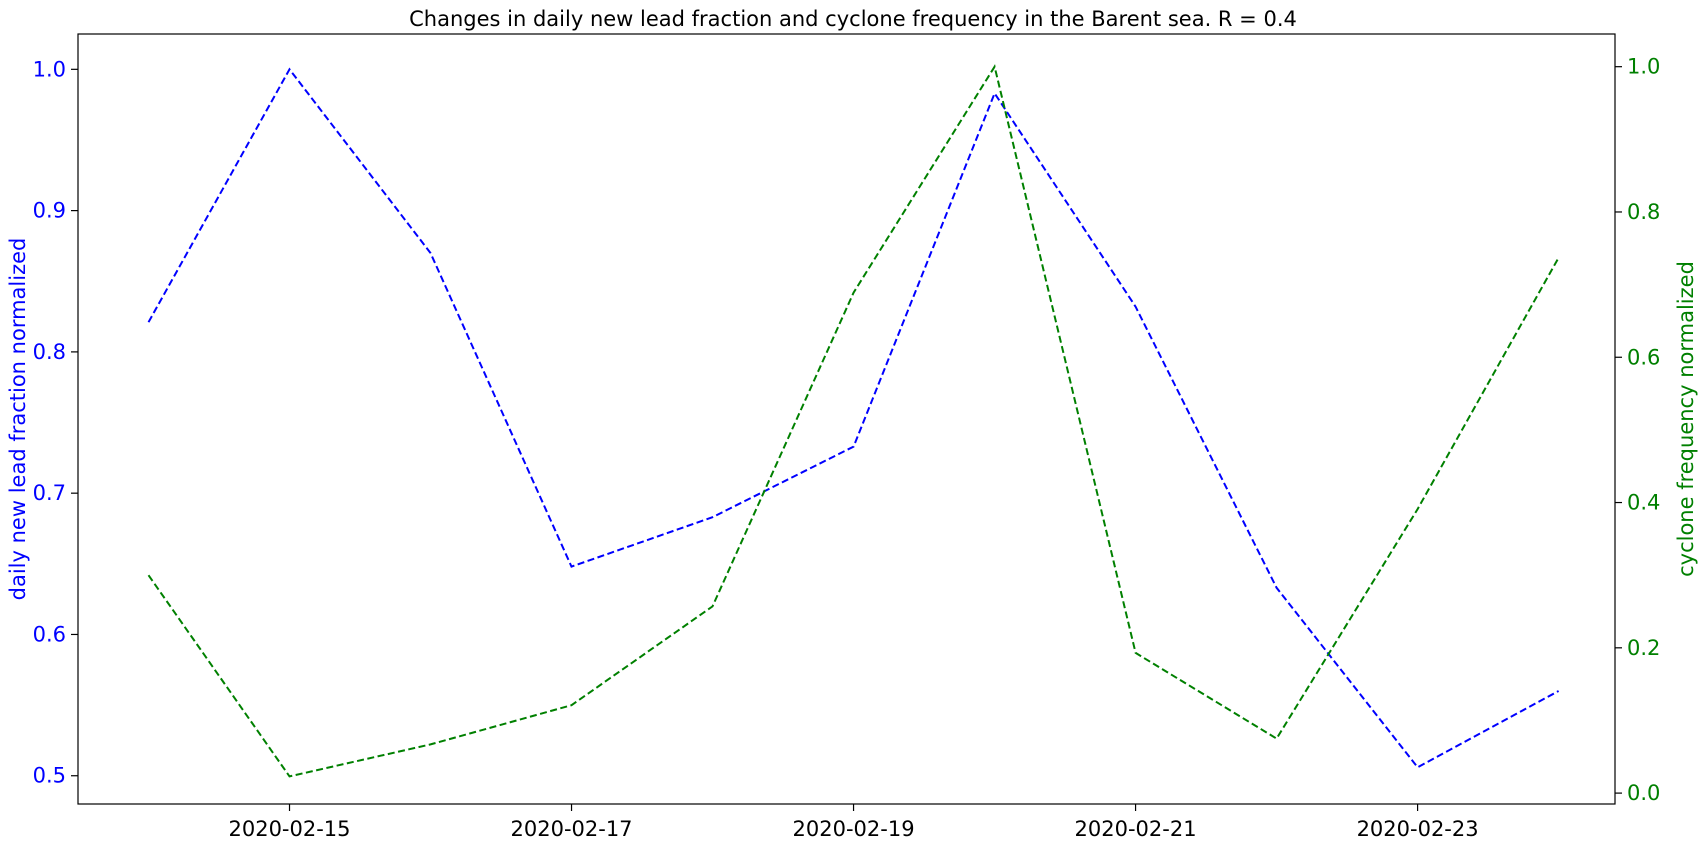 The image size is (1706, 844). What do you see at coordinates (49, 776) in the screenshot?
I see `left-y-tick-label: 0.5` at bounding box center [49, 776].